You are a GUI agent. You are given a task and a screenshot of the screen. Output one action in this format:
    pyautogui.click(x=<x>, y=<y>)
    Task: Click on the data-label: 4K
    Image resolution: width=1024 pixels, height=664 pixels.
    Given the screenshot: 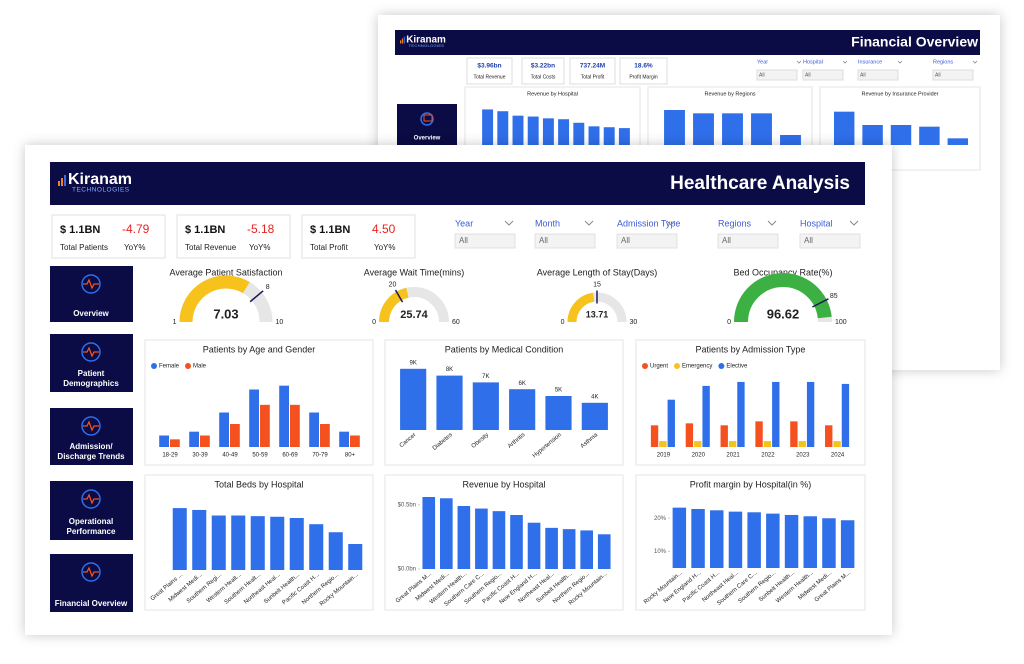 What is the action you would take?
    pyautogui.click(x=594, y=397)
    